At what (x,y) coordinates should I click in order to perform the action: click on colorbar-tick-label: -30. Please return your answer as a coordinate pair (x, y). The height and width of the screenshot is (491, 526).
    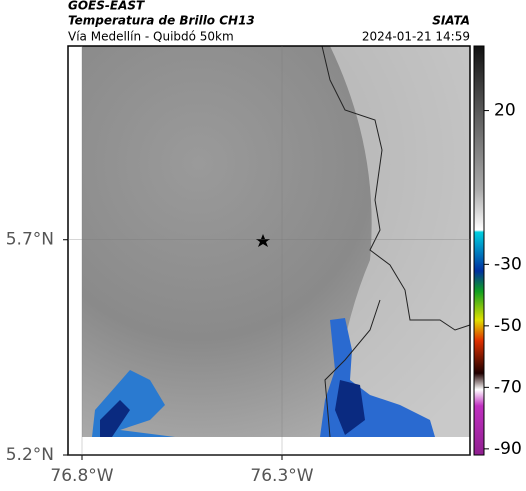
    Looking at the image, I should click on (508, 264).